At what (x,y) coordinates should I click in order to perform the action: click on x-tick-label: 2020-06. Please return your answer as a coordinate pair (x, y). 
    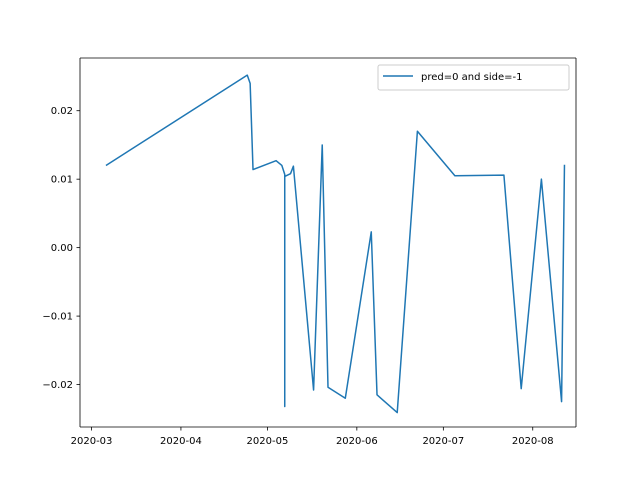
    Looking at the image, I should click on (357, 441).